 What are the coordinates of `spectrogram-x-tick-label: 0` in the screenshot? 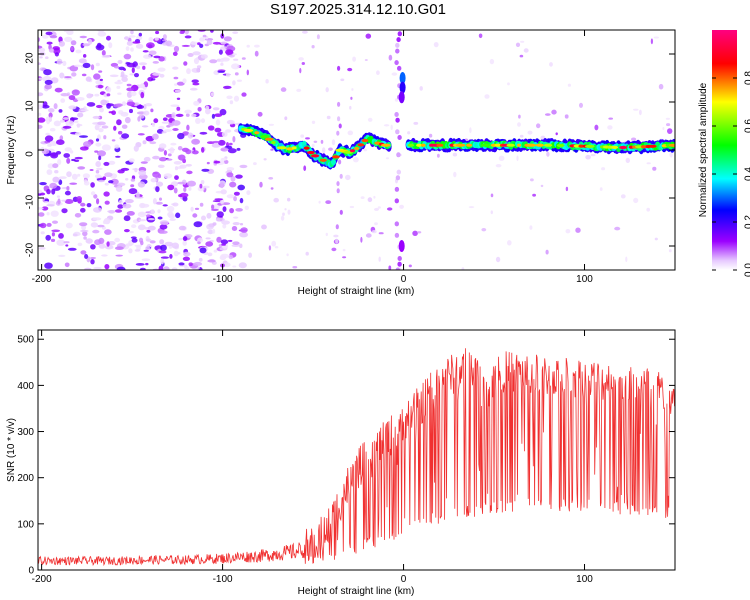 It's located at (404, 279).